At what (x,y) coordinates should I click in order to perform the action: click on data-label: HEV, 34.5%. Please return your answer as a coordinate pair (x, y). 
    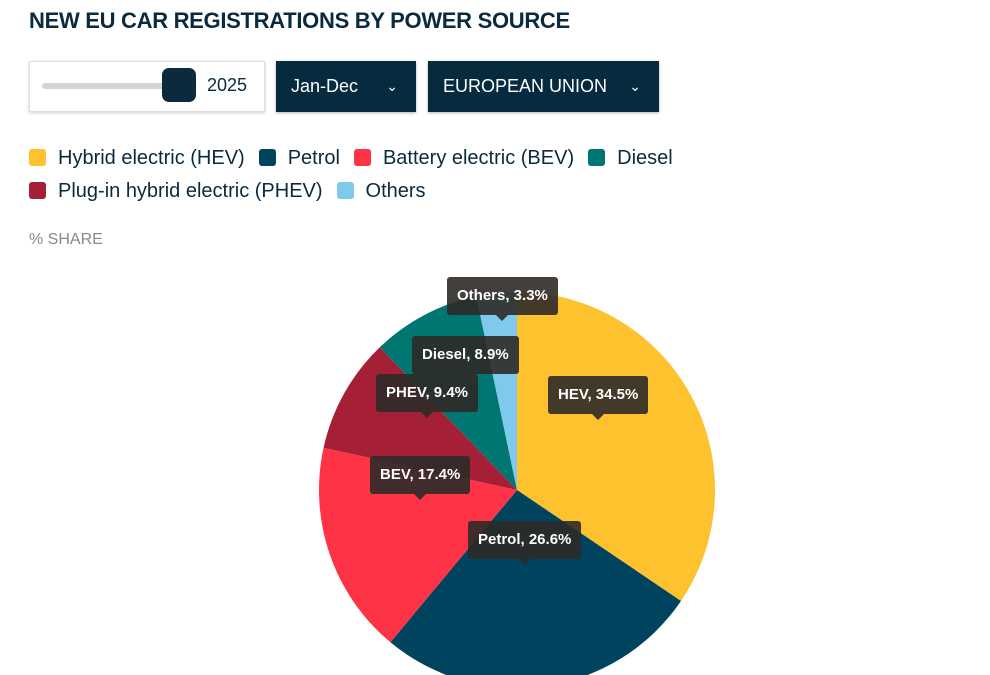
    Looking at the image, I should click on (598, 398).